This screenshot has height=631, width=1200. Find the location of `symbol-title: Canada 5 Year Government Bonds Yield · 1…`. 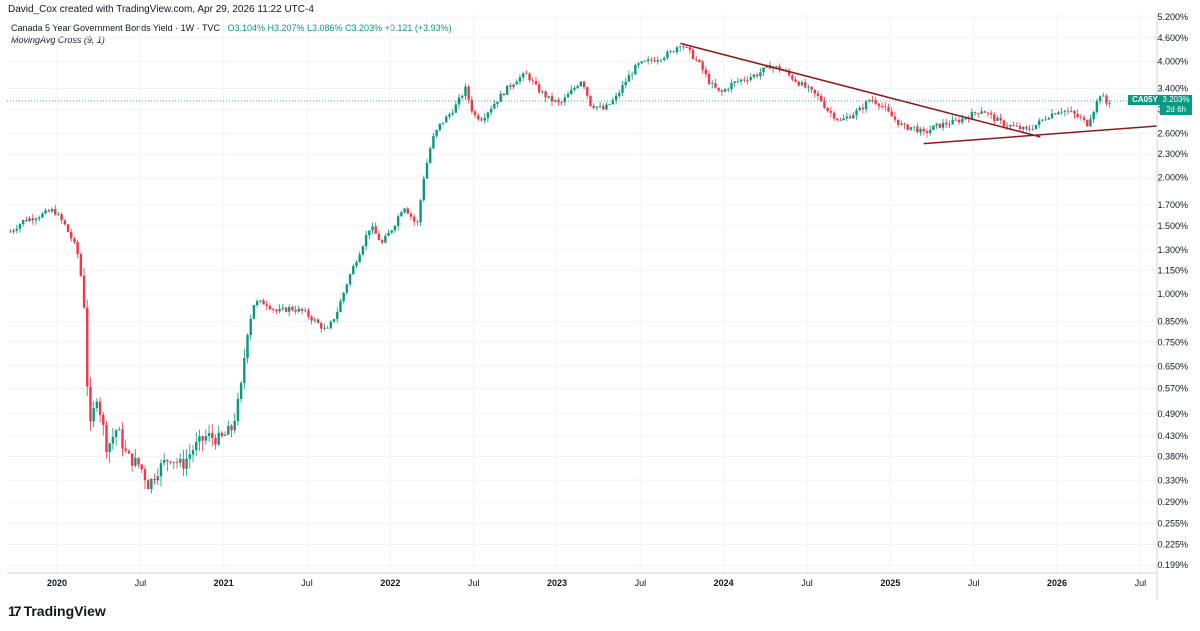

symbol-title: Canada 5 Year Government Bonds Yield · 1… is located at coordinates (115, 28).